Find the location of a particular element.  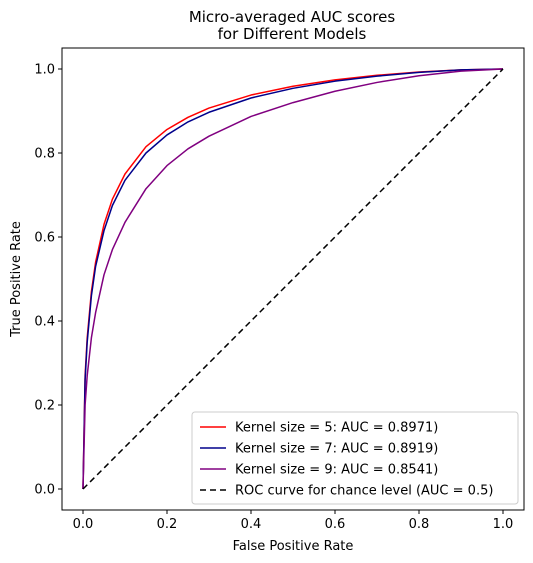

chart-title-line-1: Micro-averaged AUC scores is located at coordinates (292, 17).